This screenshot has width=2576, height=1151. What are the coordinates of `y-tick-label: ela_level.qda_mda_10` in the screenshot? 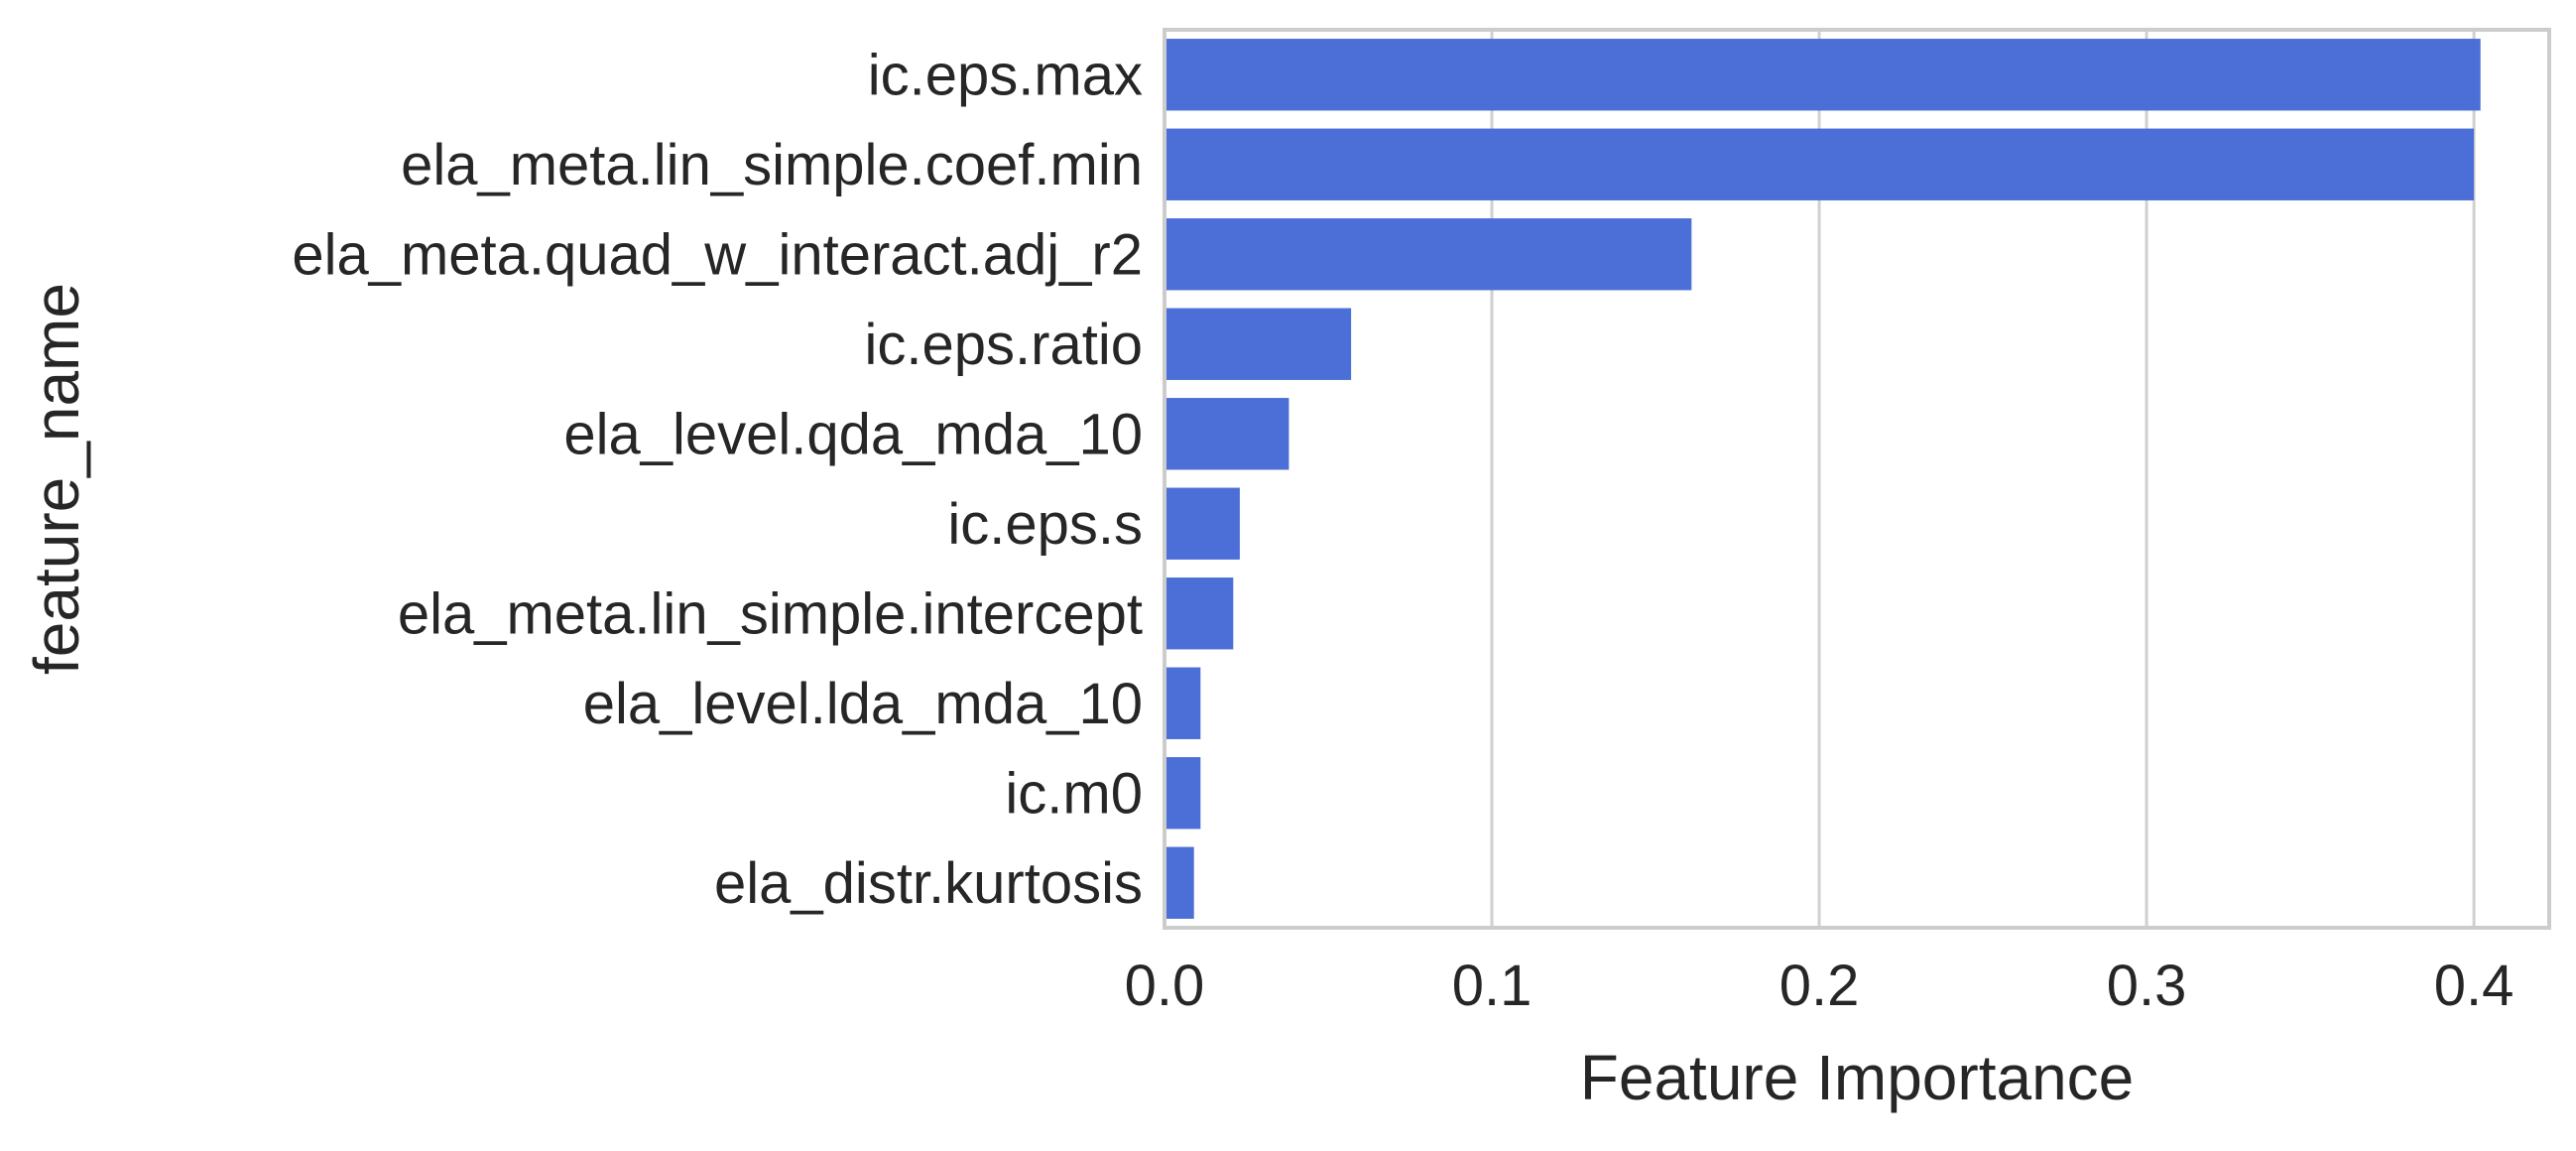 It's located at (853, 434).